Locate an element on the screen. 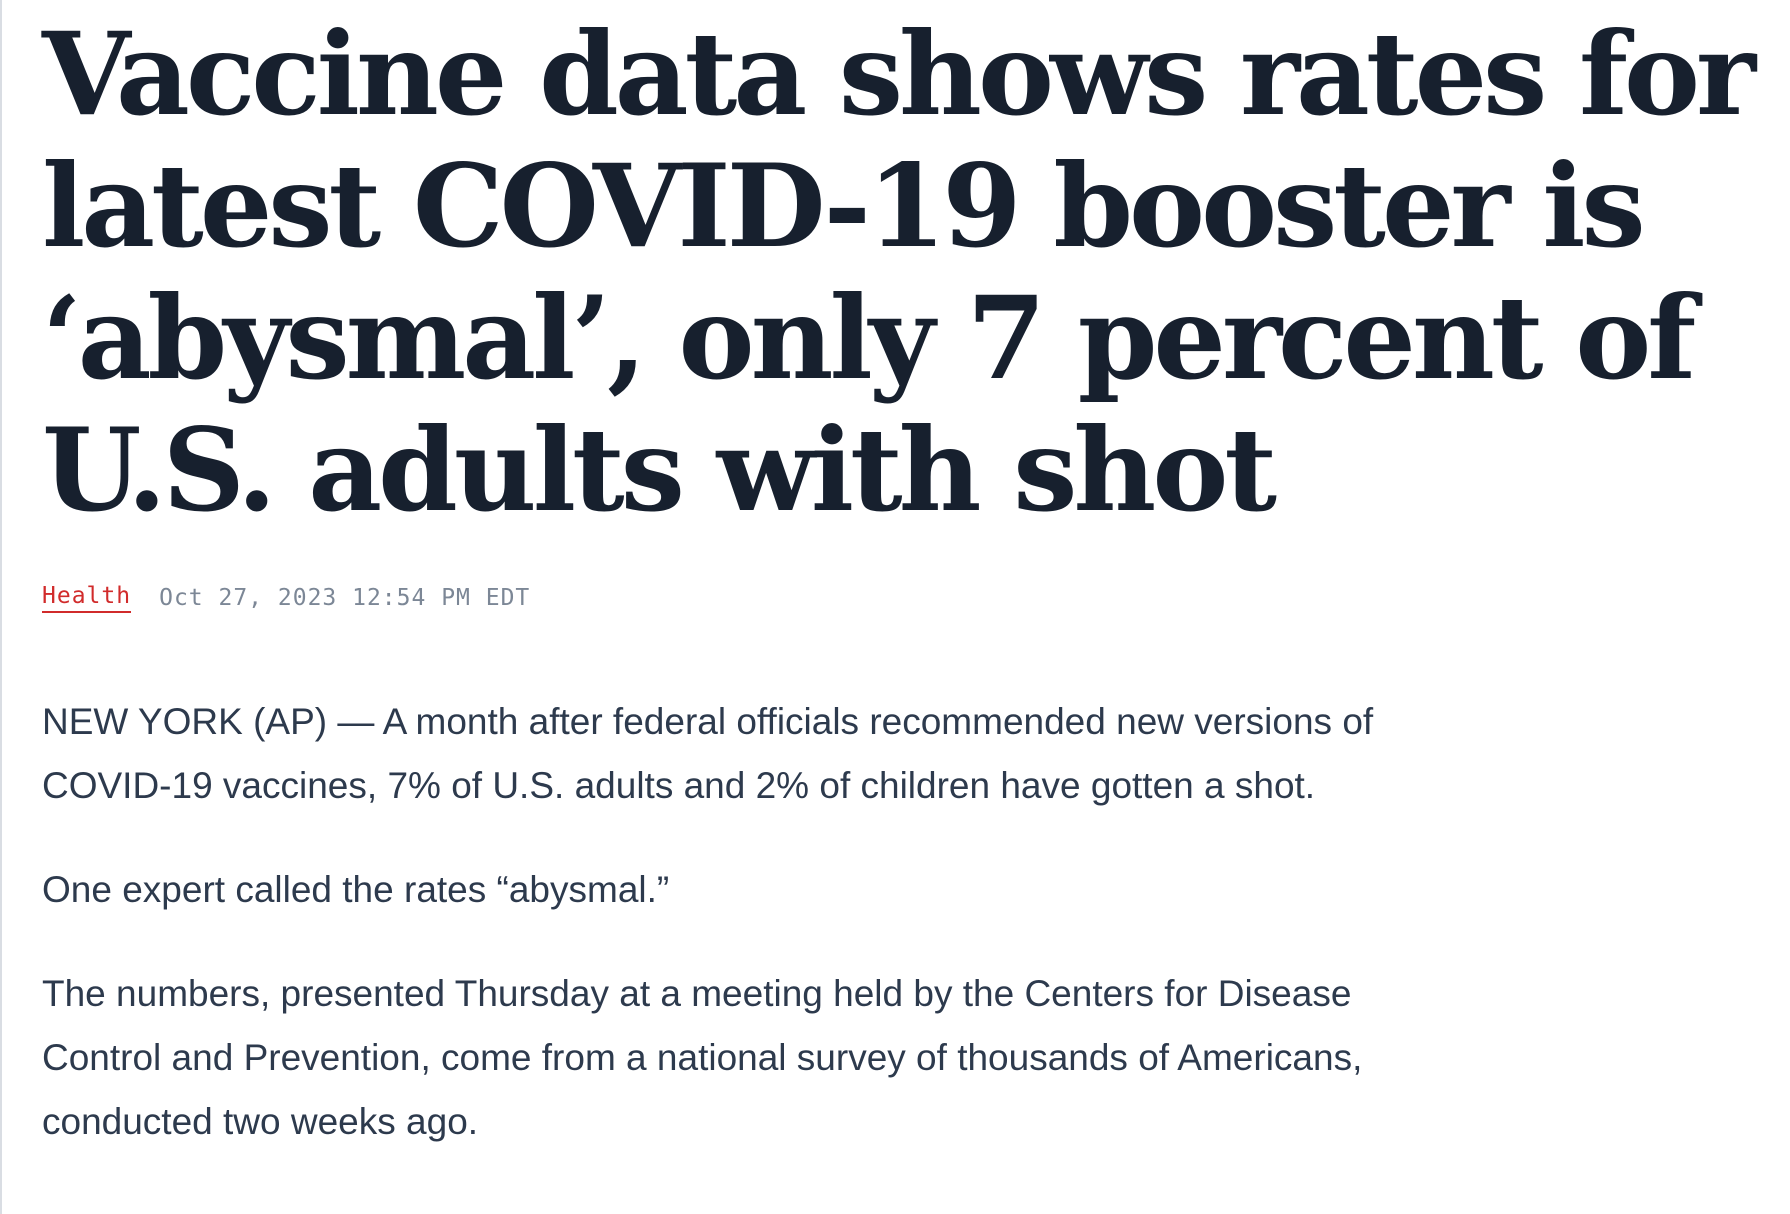  article-meta: Health Oct 27, 2023 12:54 PM EDT is located at coordinates (912, 598).